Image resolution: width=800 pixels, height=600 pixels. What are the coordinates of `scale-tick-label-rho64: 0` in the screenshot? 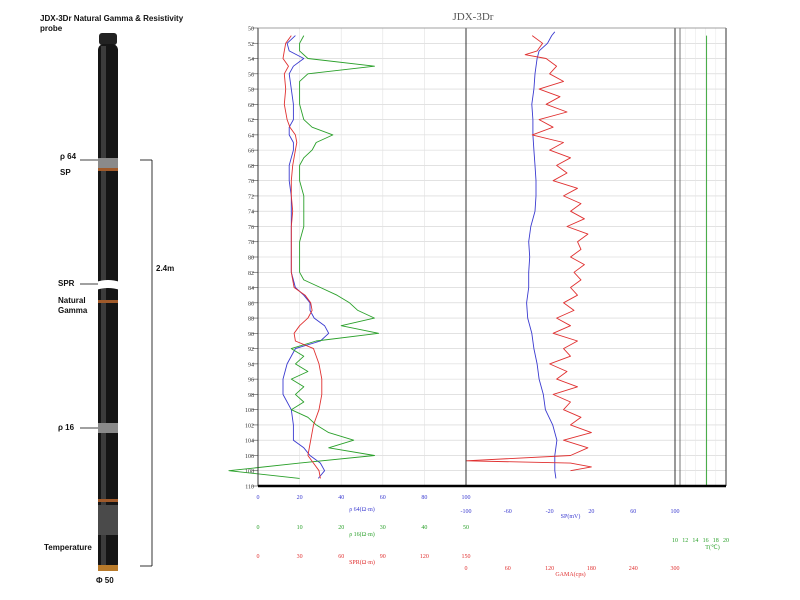 It's located at (258, 498).